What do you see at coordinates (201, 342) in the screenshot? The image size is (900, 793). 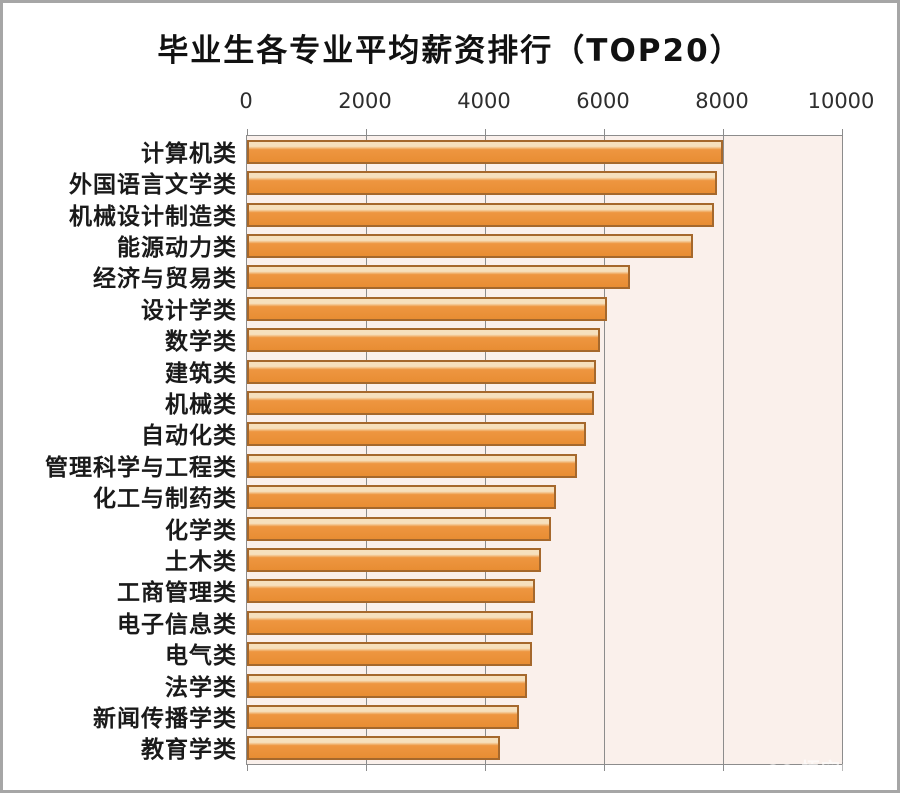 I see `category-label: 数学类` at bounding box center [201, 342].